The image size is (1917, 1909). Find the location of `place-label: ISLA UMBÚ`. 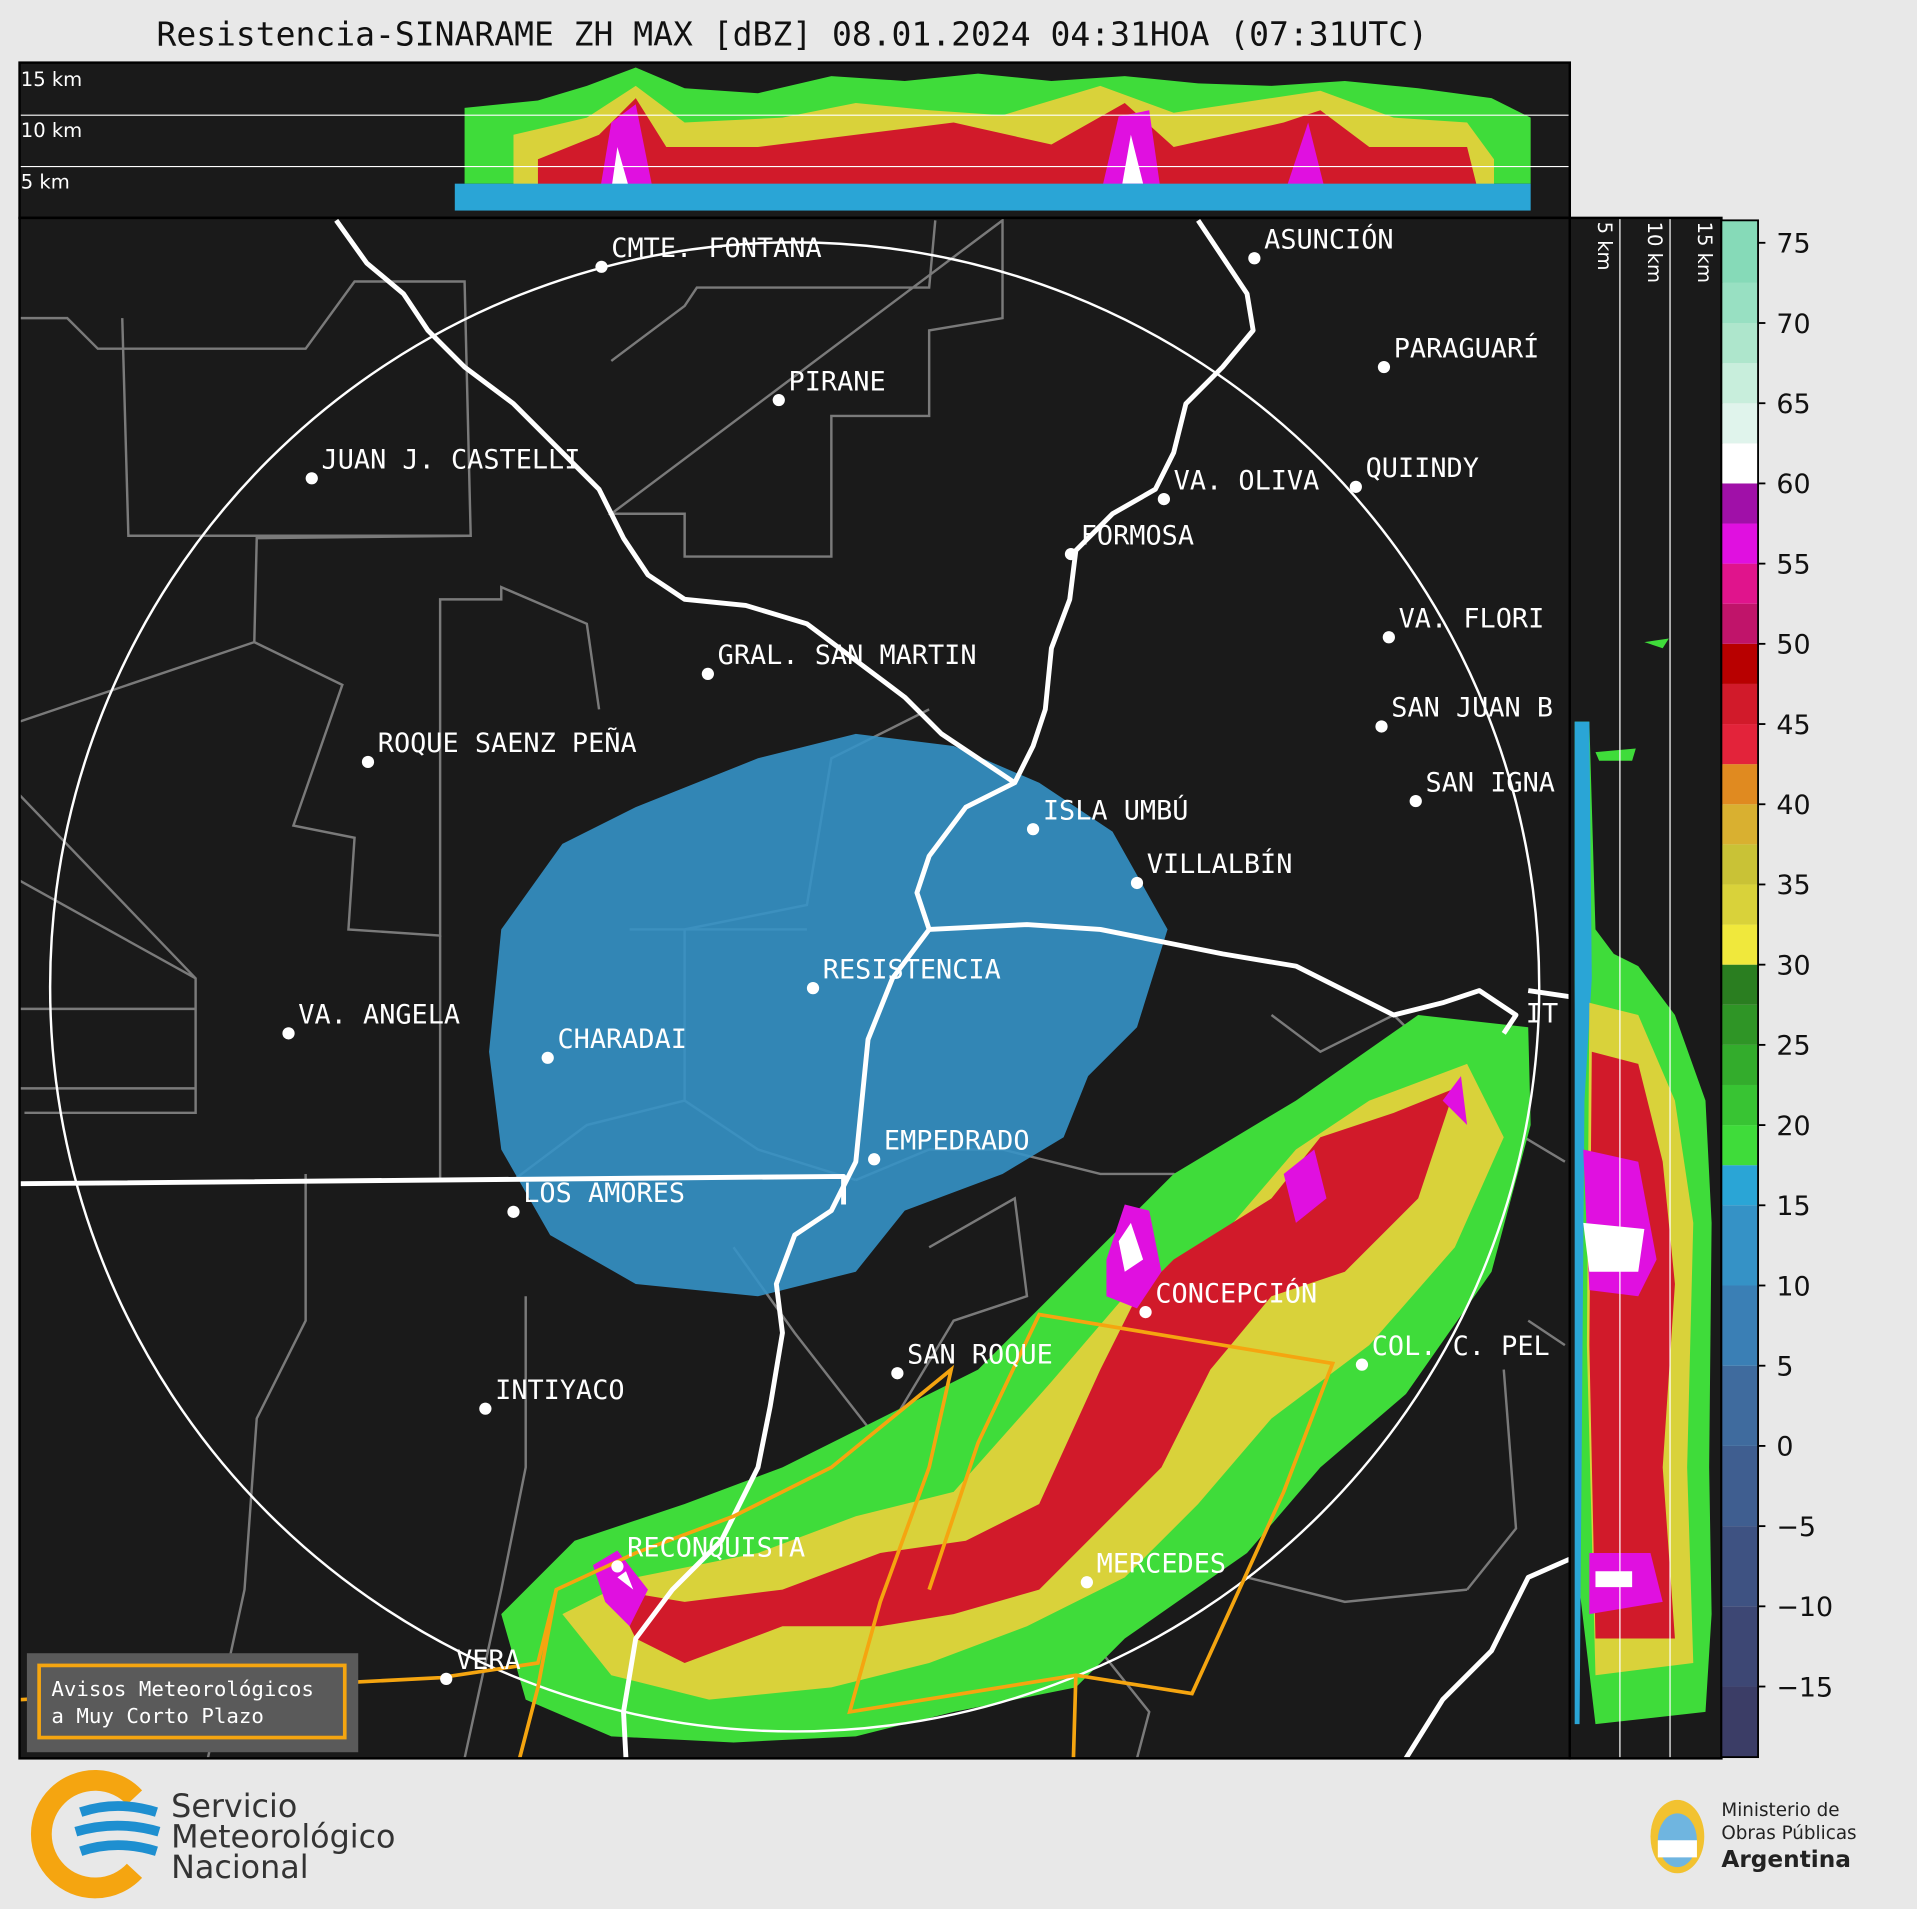

place-label: ISLA UMBÚ is located at coordinates (1116, 810).